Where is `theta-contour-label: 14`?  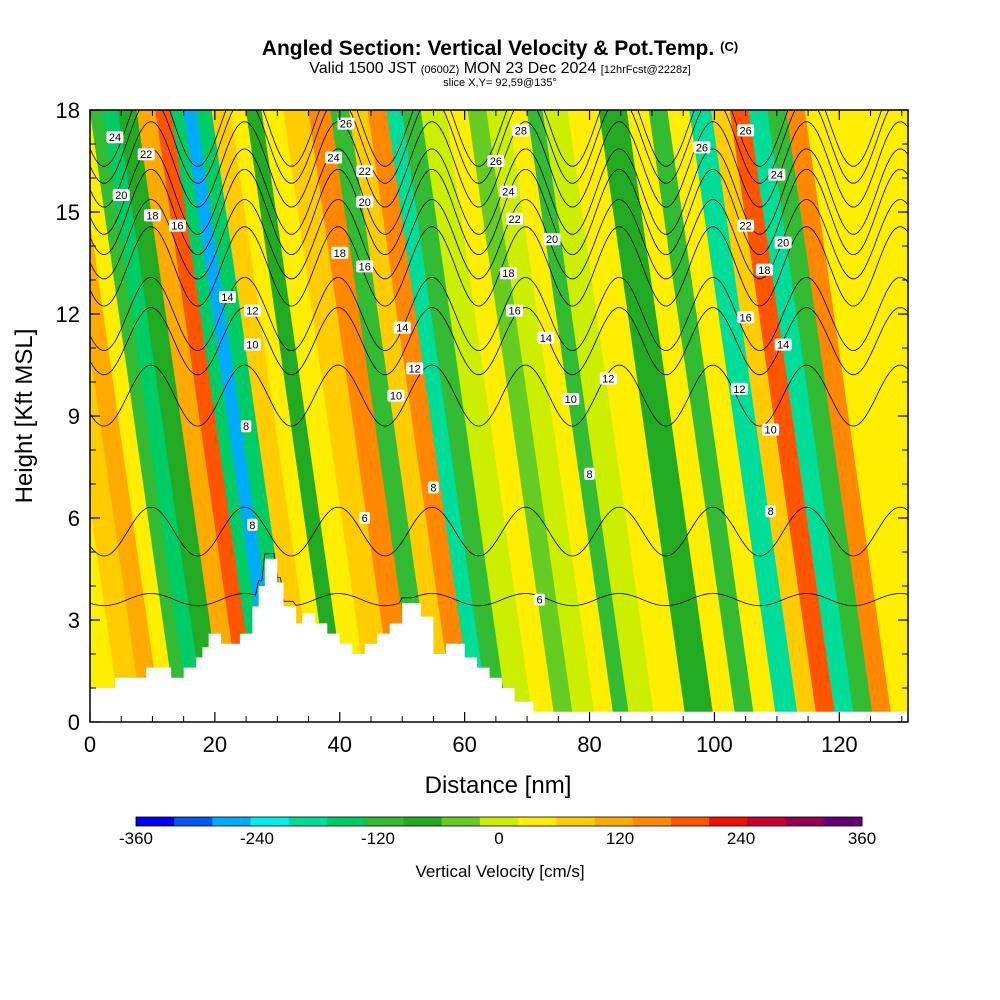
theta-contour-label: 14 is located at coordinates (546, 338).